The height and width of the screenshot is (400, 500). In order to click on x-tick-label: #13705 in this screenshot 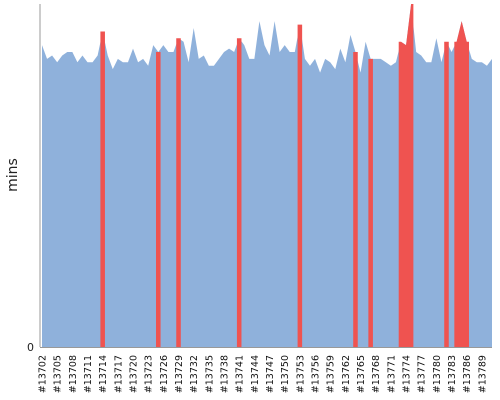, I will do `click(58, 374)`.